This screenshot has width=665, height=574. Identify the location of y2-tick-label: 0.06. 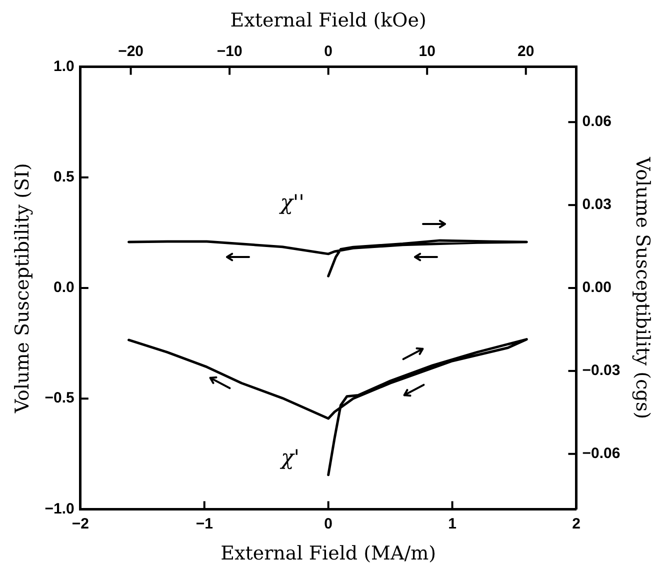
(597, 121).